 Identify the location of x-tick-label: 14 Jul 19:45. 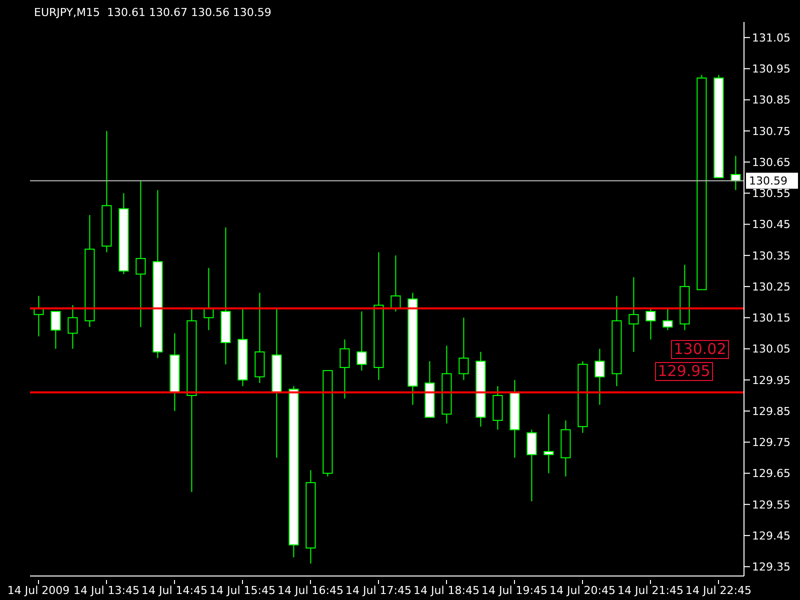
(515, 590).